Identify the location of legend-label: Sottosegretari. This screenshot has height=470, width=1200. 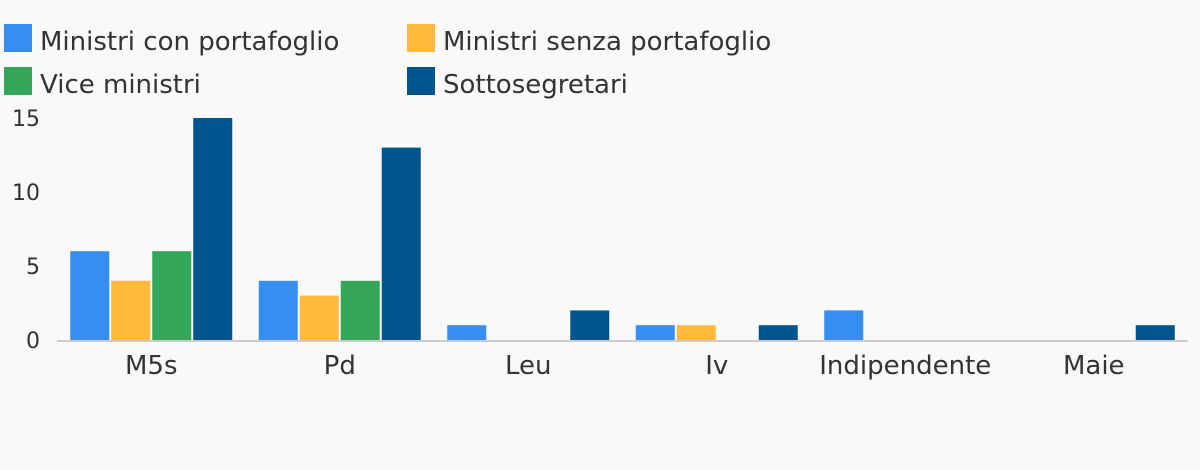
(535, 85).